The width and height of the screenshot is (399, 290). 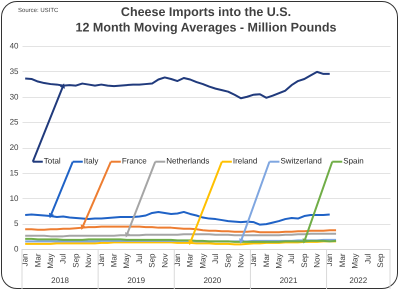 What do you see at coordinates (206, 12) in the screenshot?
I see `chart-title: Cheese Imports into the U.S.` at bounding box center [206, 12].